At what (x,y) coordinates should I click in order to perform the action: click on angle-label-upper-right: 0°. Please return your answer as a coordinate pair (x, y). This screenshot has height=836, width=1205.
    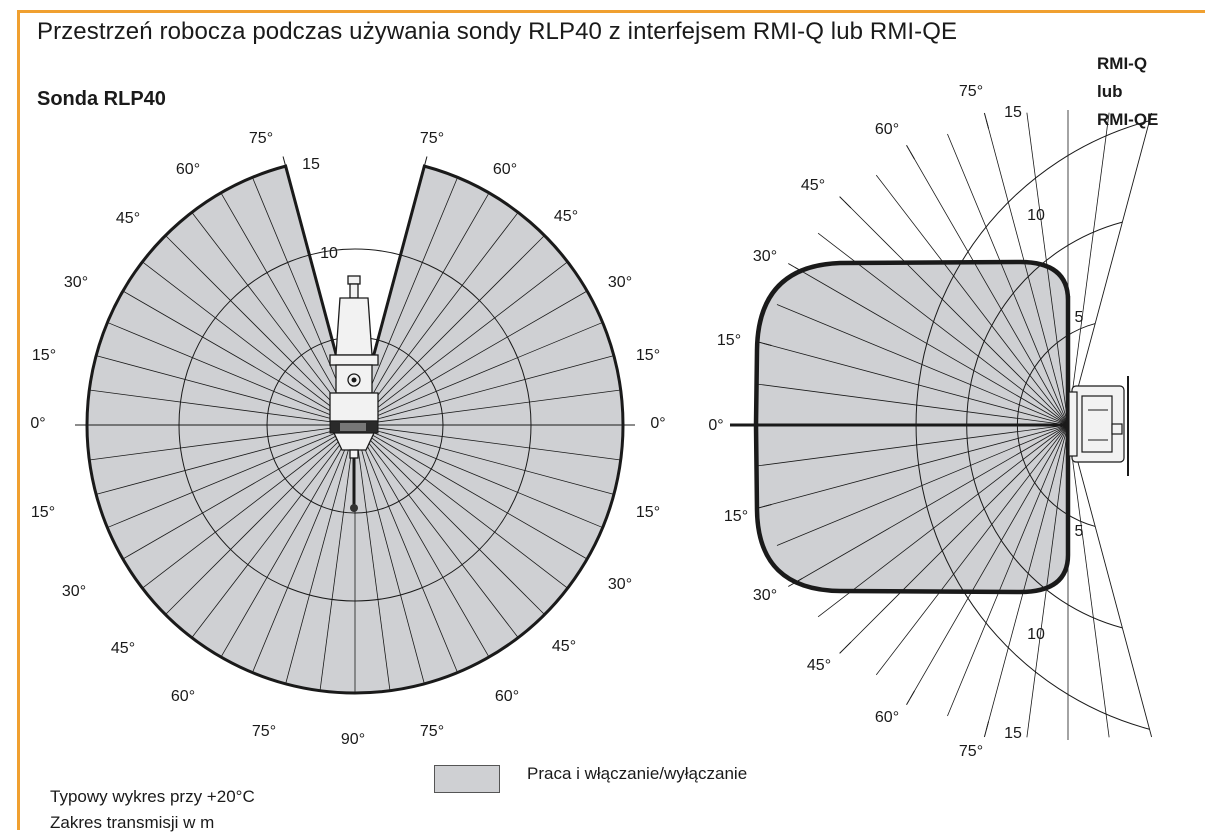
    Looking at the image, I should click on (657, 423).